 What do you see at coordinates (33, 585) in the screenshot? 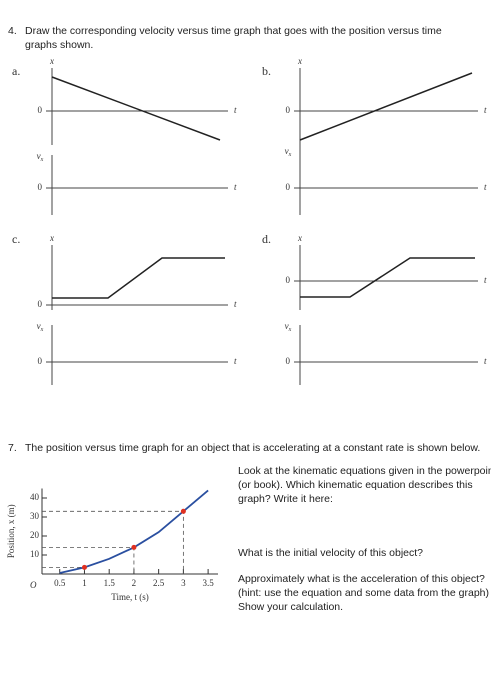
I see `origin-label: O` at bounding box center [33, 585].